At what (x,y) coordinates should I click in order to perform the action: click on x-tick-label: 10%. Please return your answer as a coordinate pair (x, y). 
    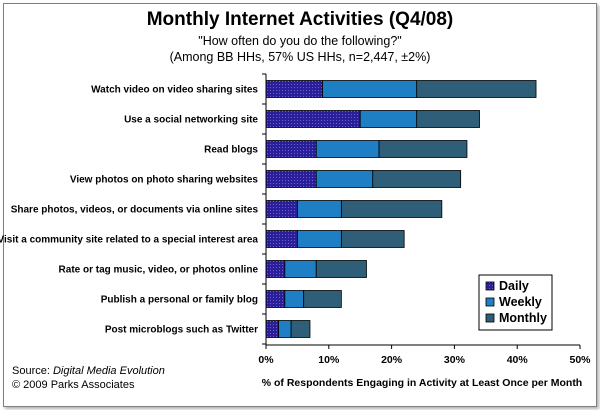
    Looking at the image, I should click on (329, 360).